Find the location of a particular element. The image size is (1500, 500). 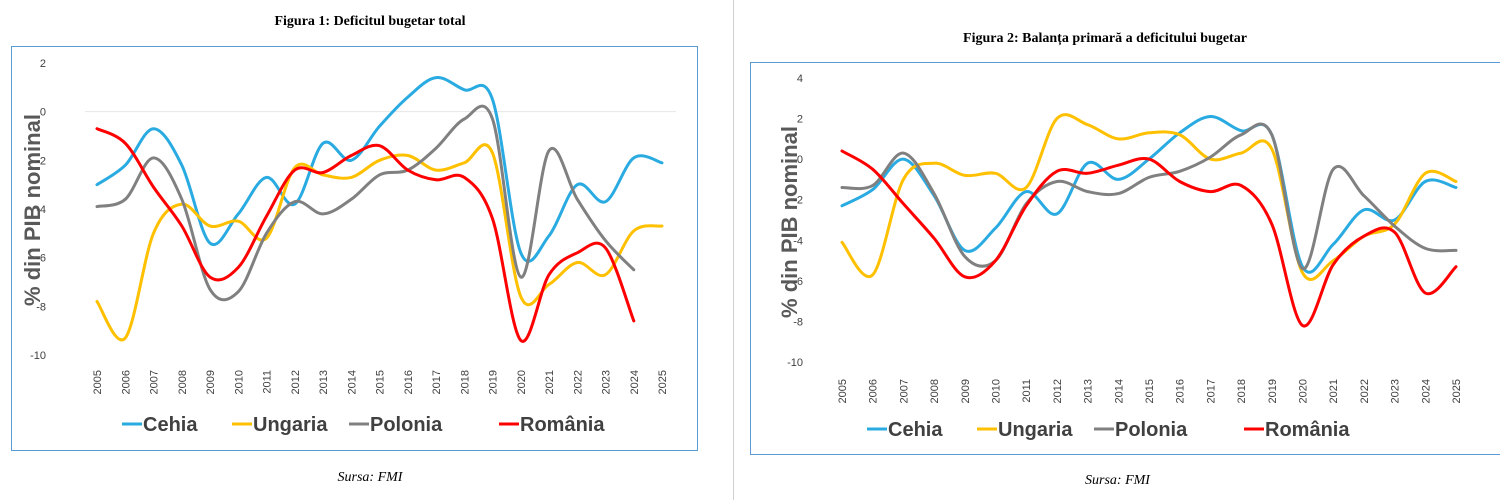

series-line-cehia is located at coordinates (379, 169).